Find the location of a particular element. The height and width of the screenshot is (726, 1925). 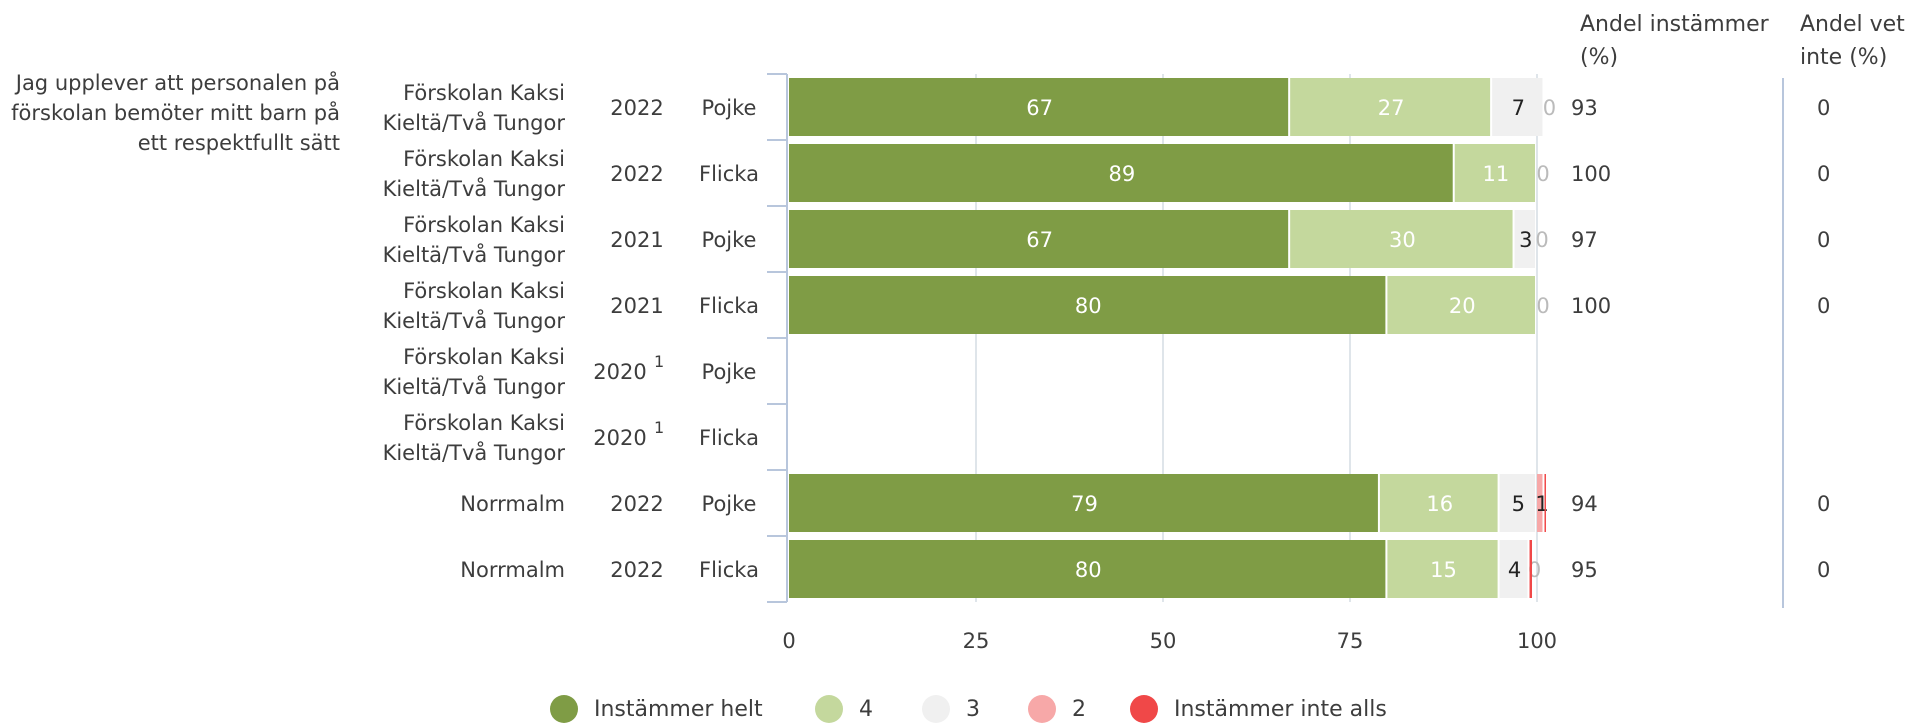

legend: Instämmer helt 4 3 2 Instämmer inte alls is located at coordinates (962, 710).